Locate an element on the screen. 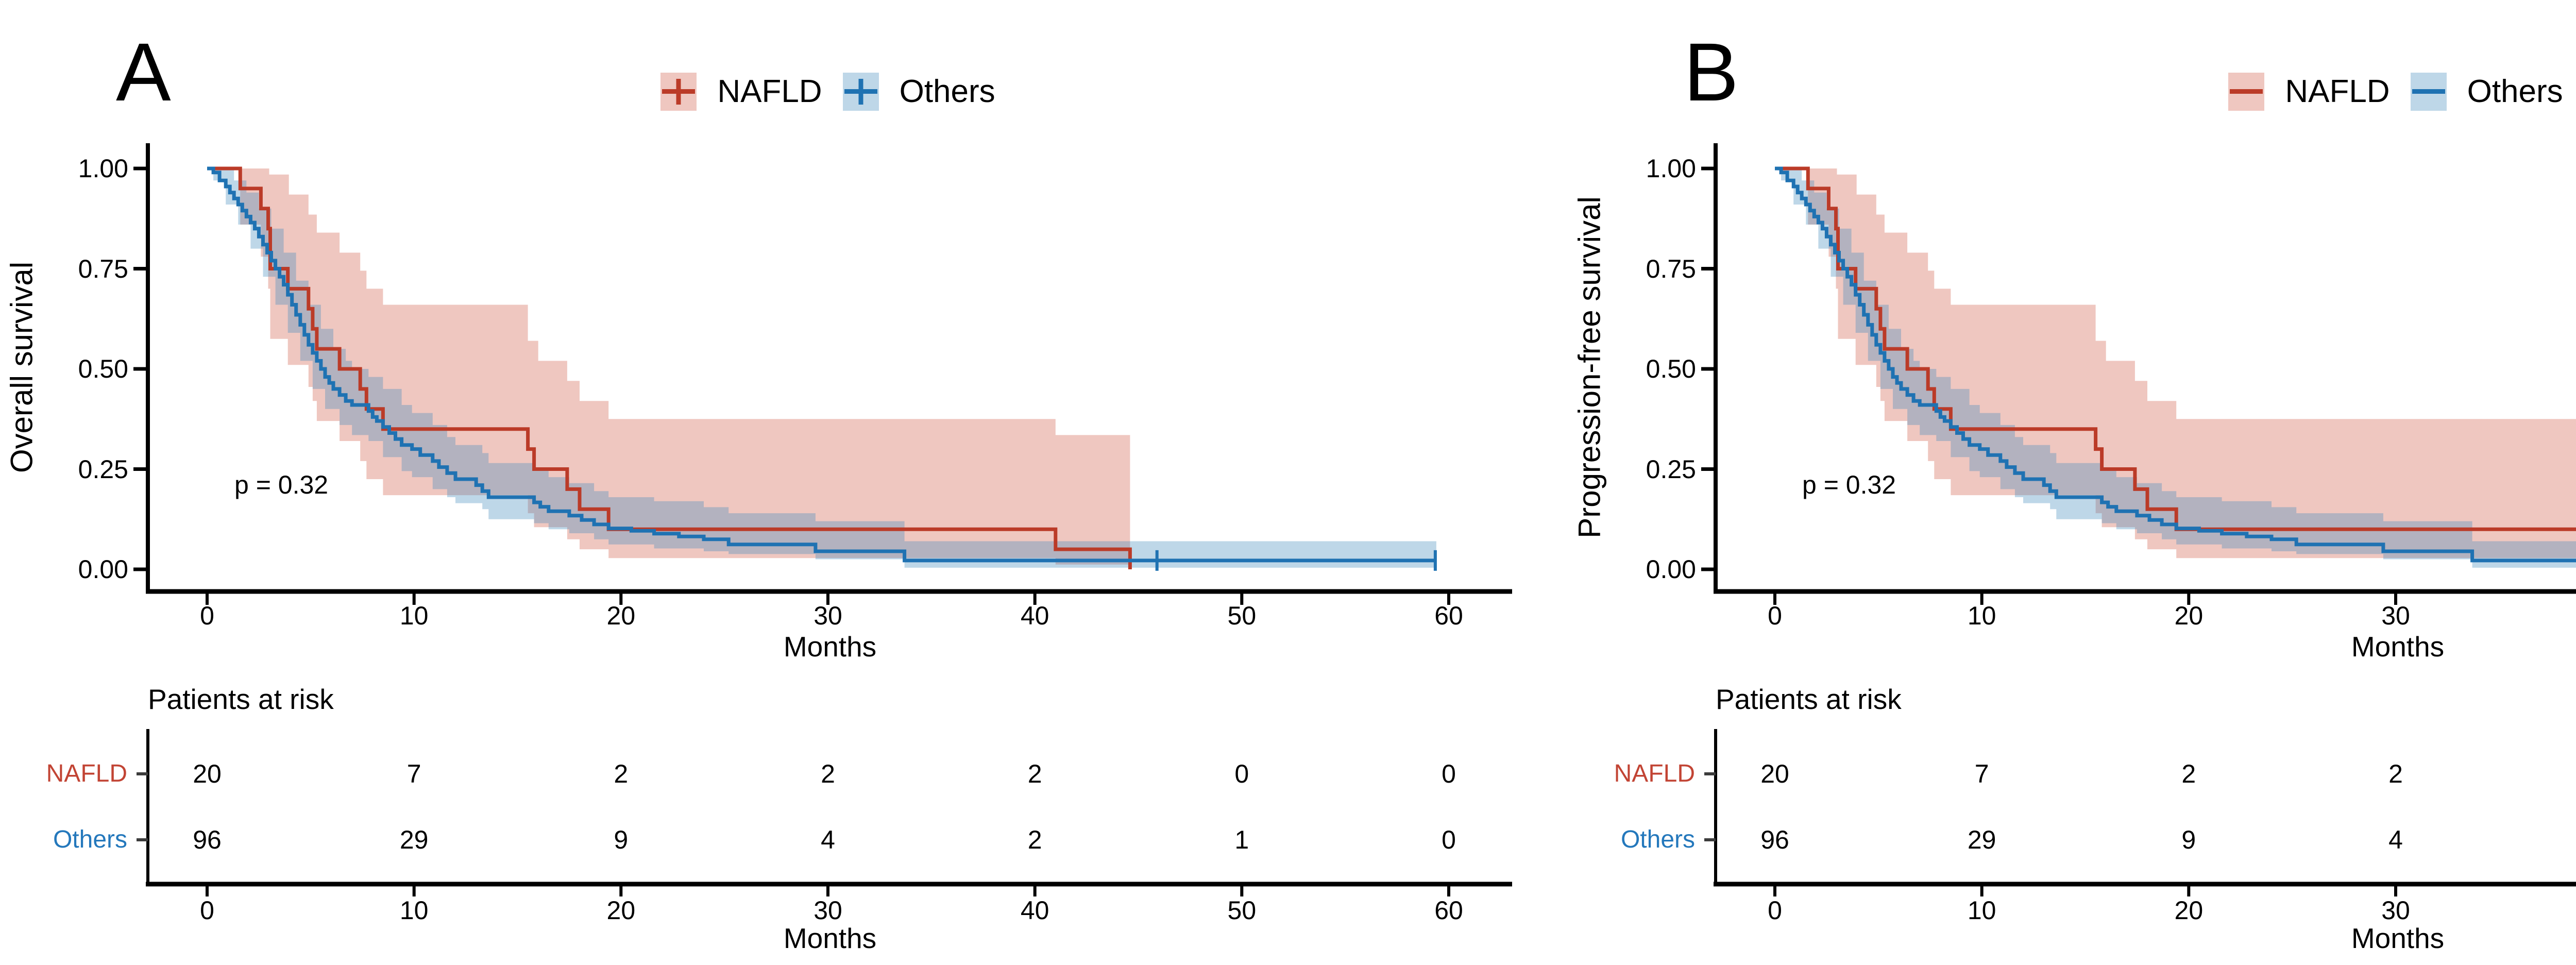  nafld-ci-band is located at coordinates (2175, 363).